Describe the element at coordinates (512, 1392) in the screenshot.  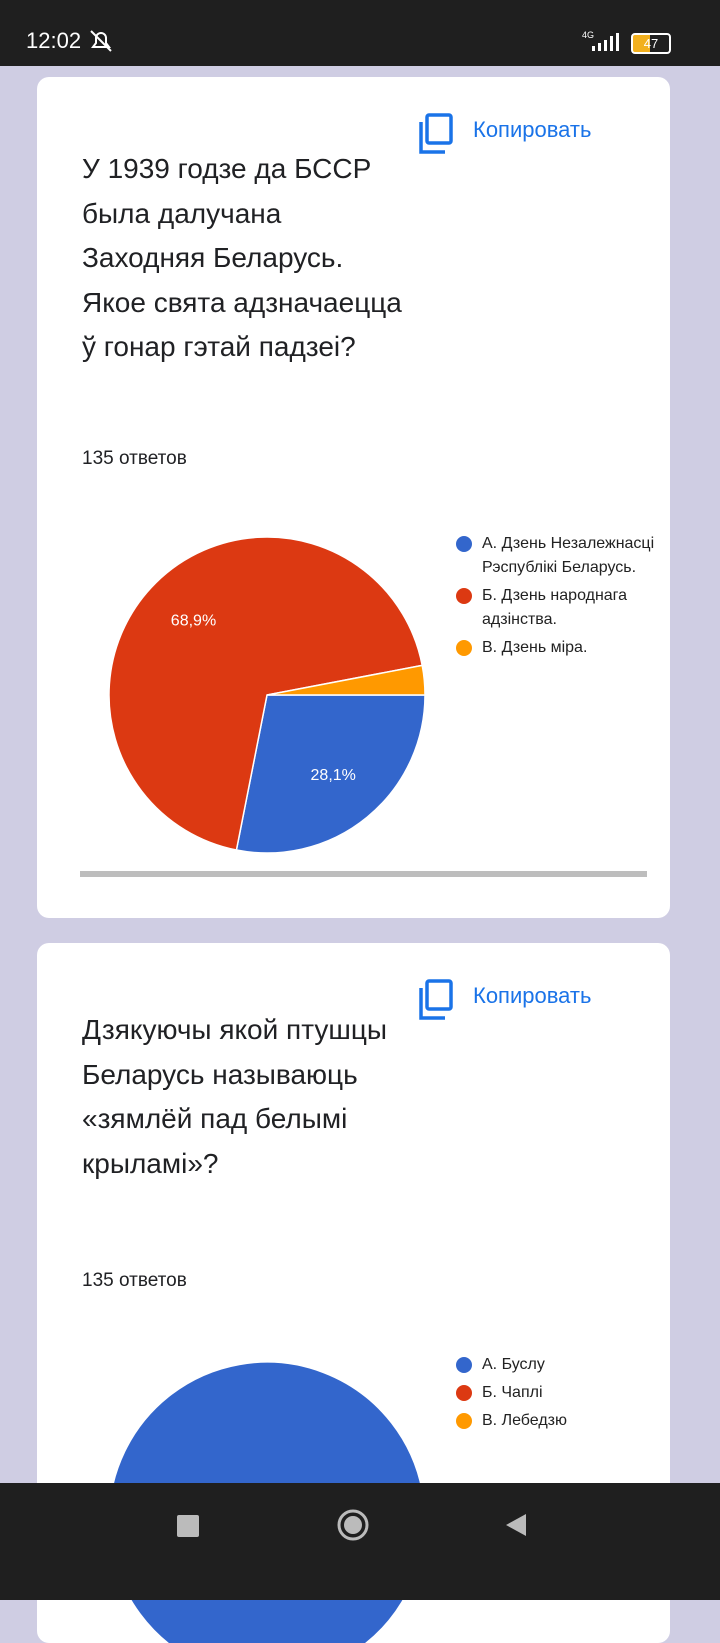
I see `legend-label: Б. Чаплі` at that location.